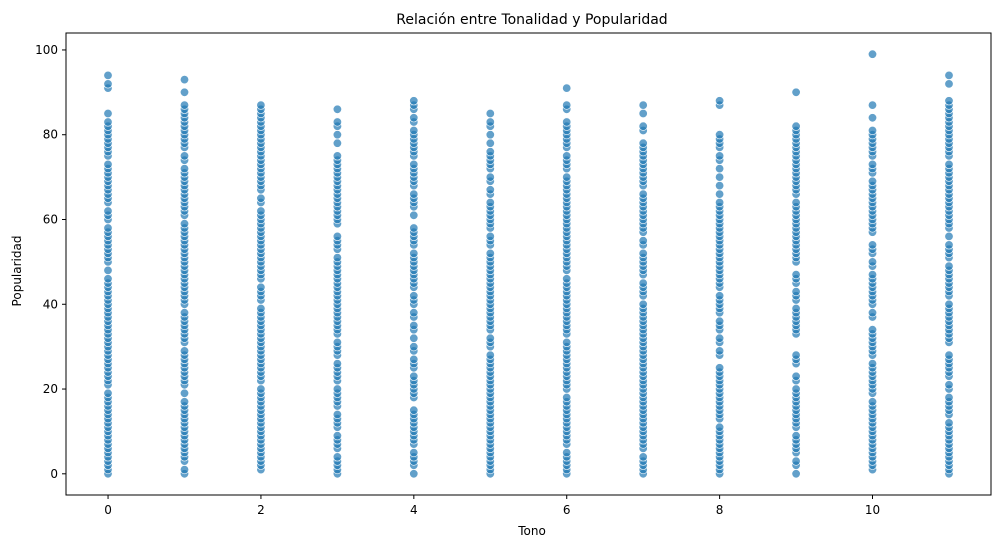 The height and width of the screenshot is (548, 1005). I want to click on y-tick-label: 60, so click(50, 219).